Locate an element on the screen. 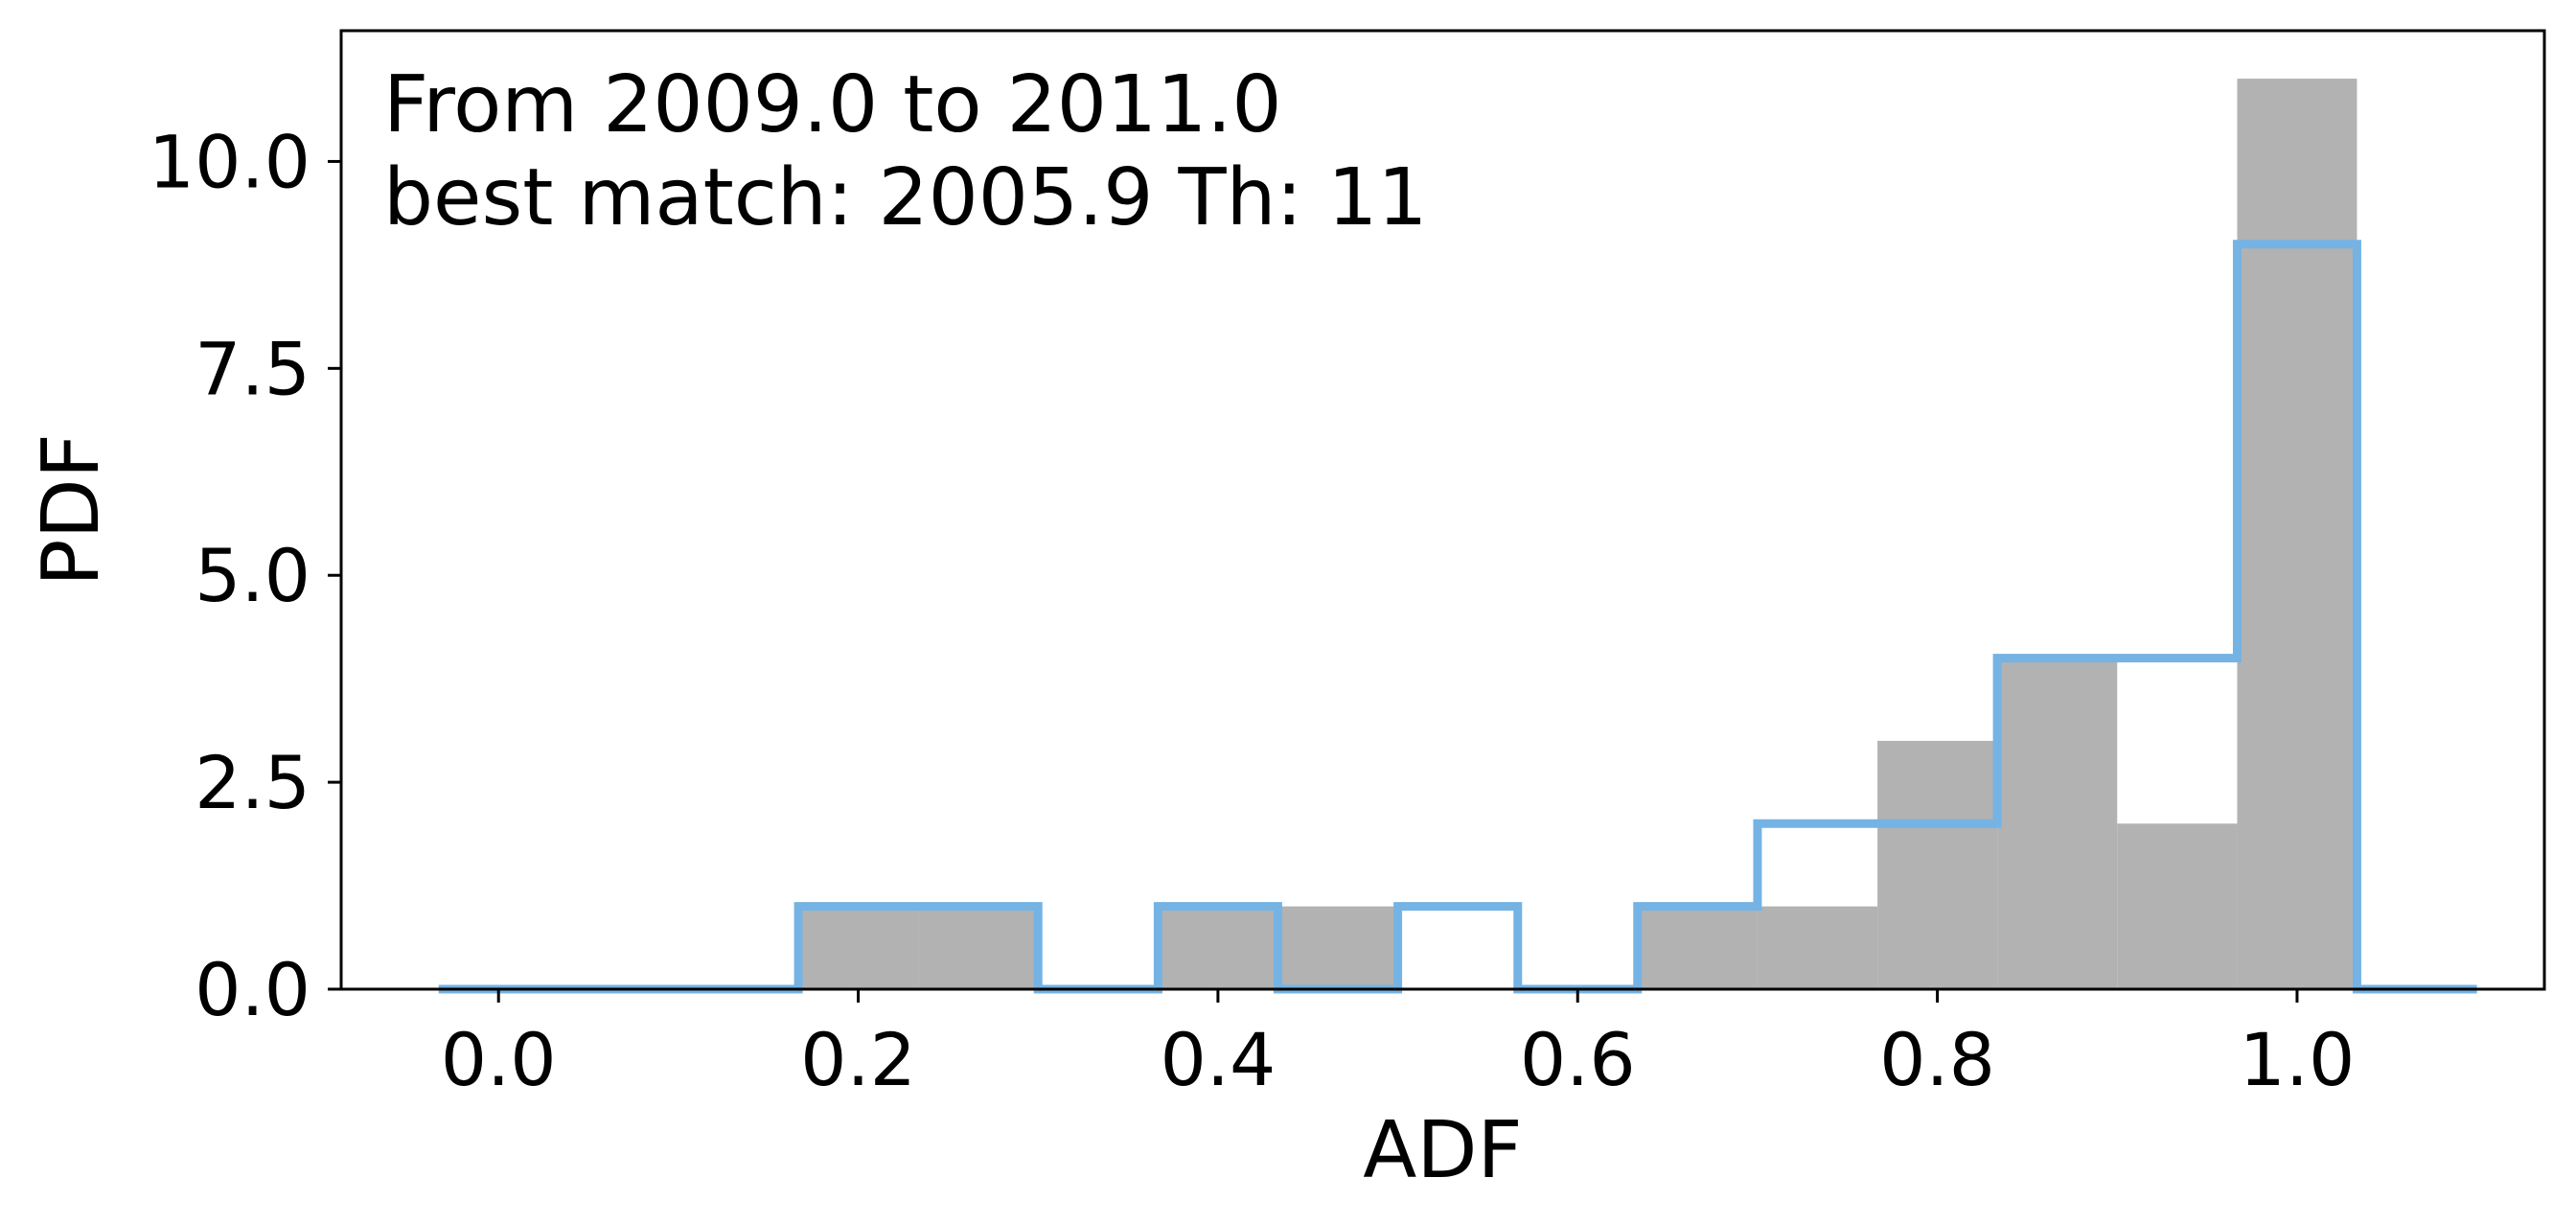  y-tick-label: 2.5 is located at coordinates (252, 783).